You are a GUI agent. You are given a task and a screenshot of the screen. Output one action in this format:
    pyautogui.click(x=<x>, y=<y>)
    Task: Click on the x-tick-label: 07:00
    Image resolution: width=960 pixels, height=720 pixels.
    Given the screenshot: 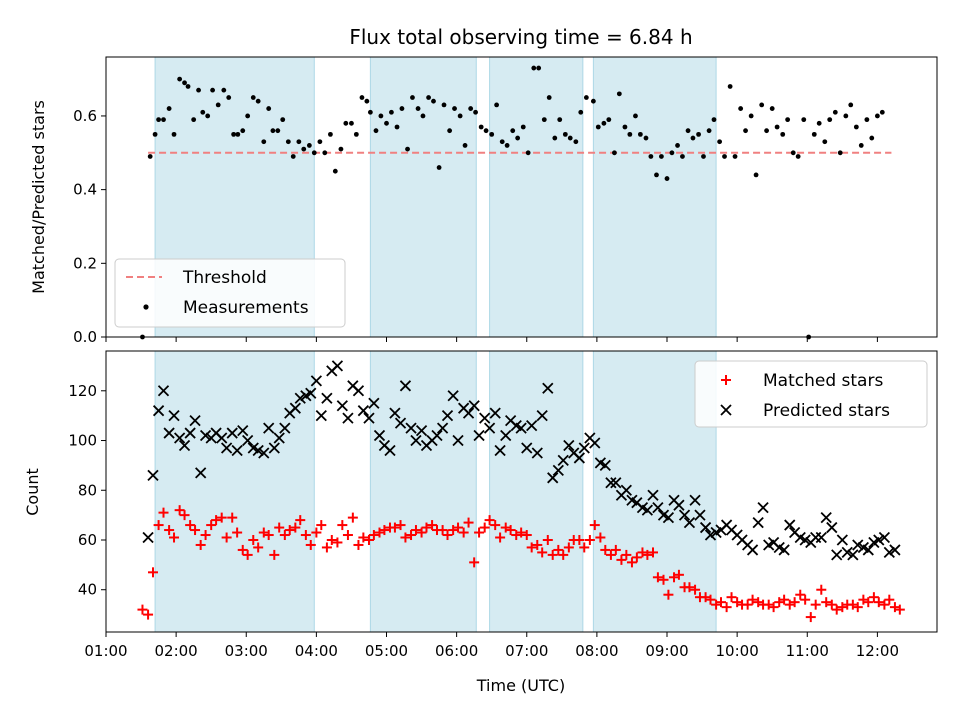 What is the action you would take?
    pyautogui.click(x=526, y=651)
    